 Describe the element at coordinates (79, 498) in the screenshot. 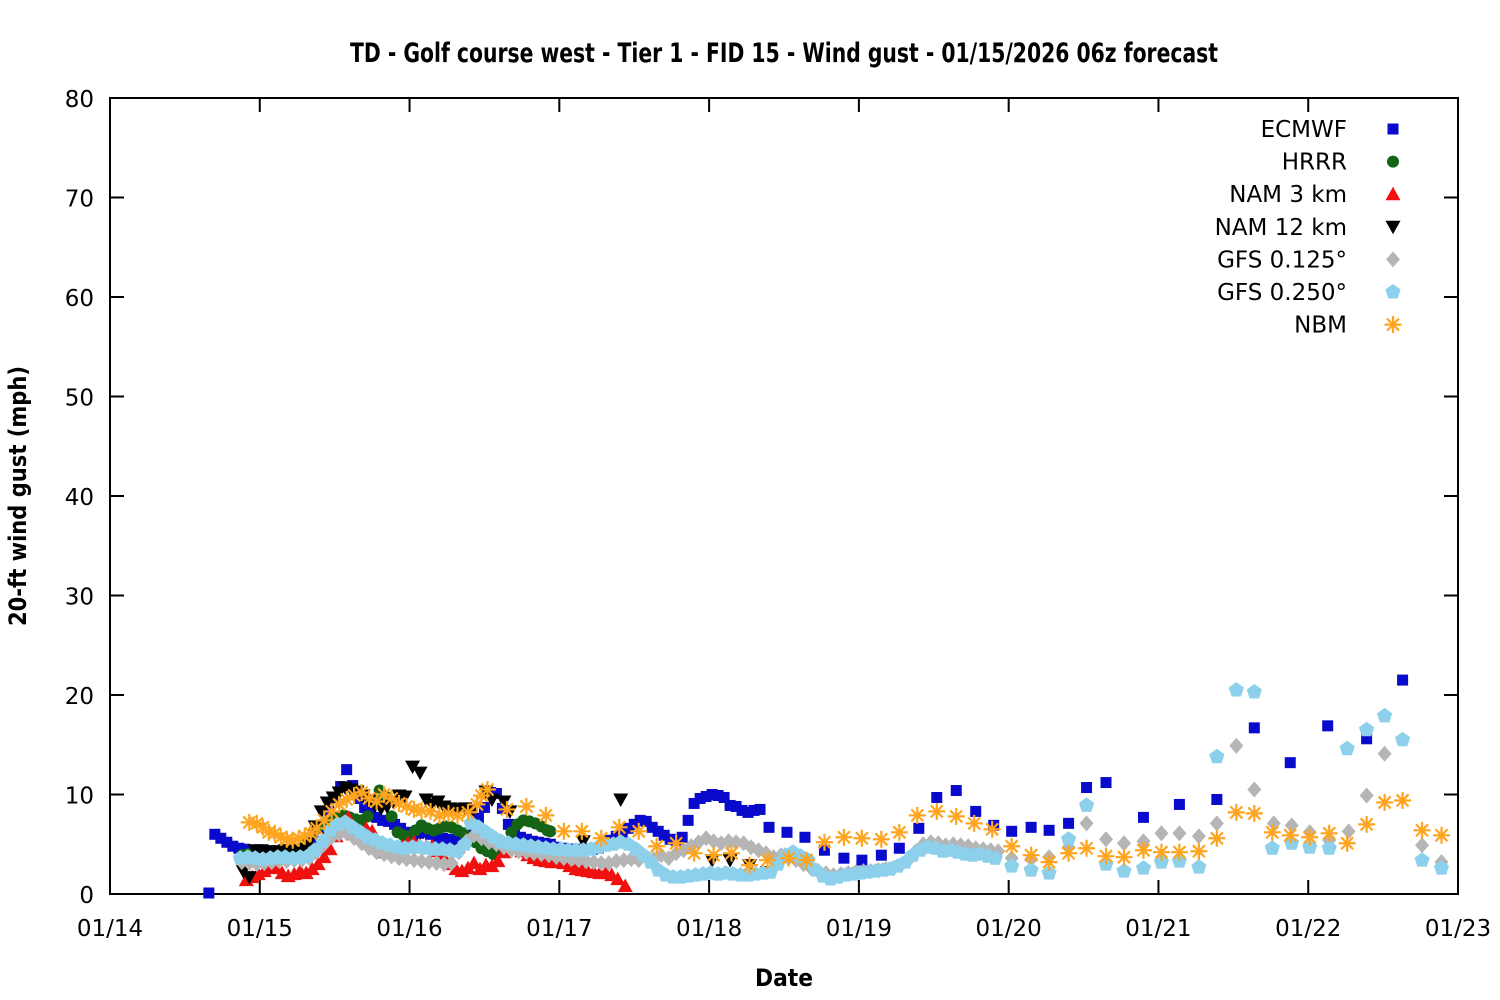

I see `y-tick-label: 40` at that location.